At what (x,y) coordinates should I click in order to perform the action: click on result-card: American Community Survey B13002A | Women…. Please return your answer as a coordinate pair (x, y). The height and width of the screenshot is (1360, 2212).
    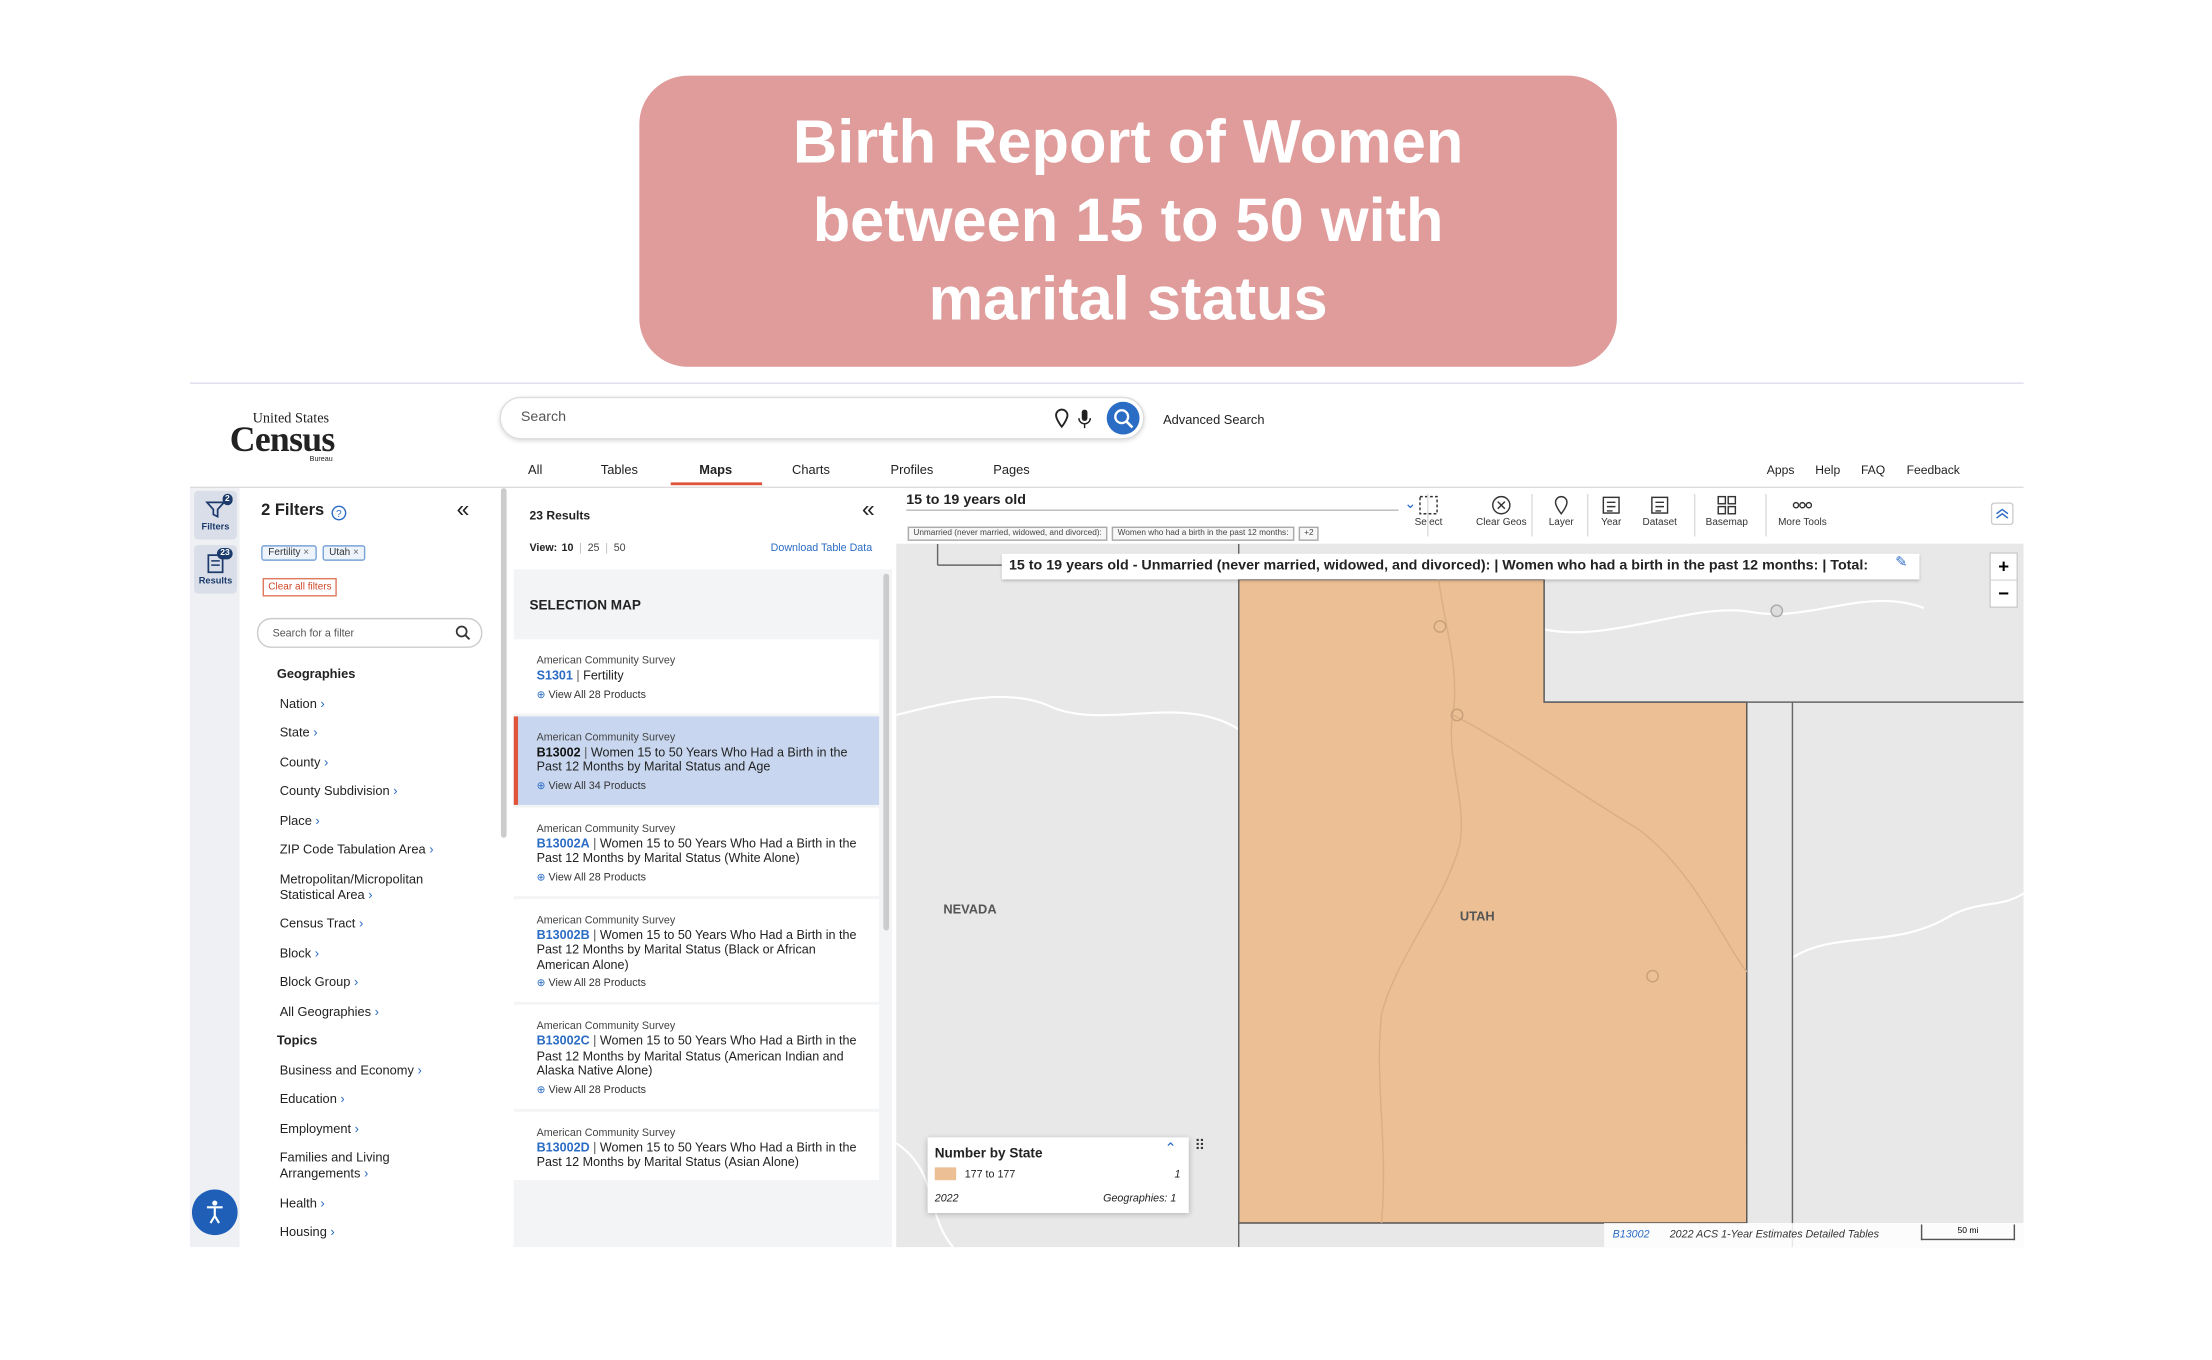
    Looking at the image, I should click on (696, 851).